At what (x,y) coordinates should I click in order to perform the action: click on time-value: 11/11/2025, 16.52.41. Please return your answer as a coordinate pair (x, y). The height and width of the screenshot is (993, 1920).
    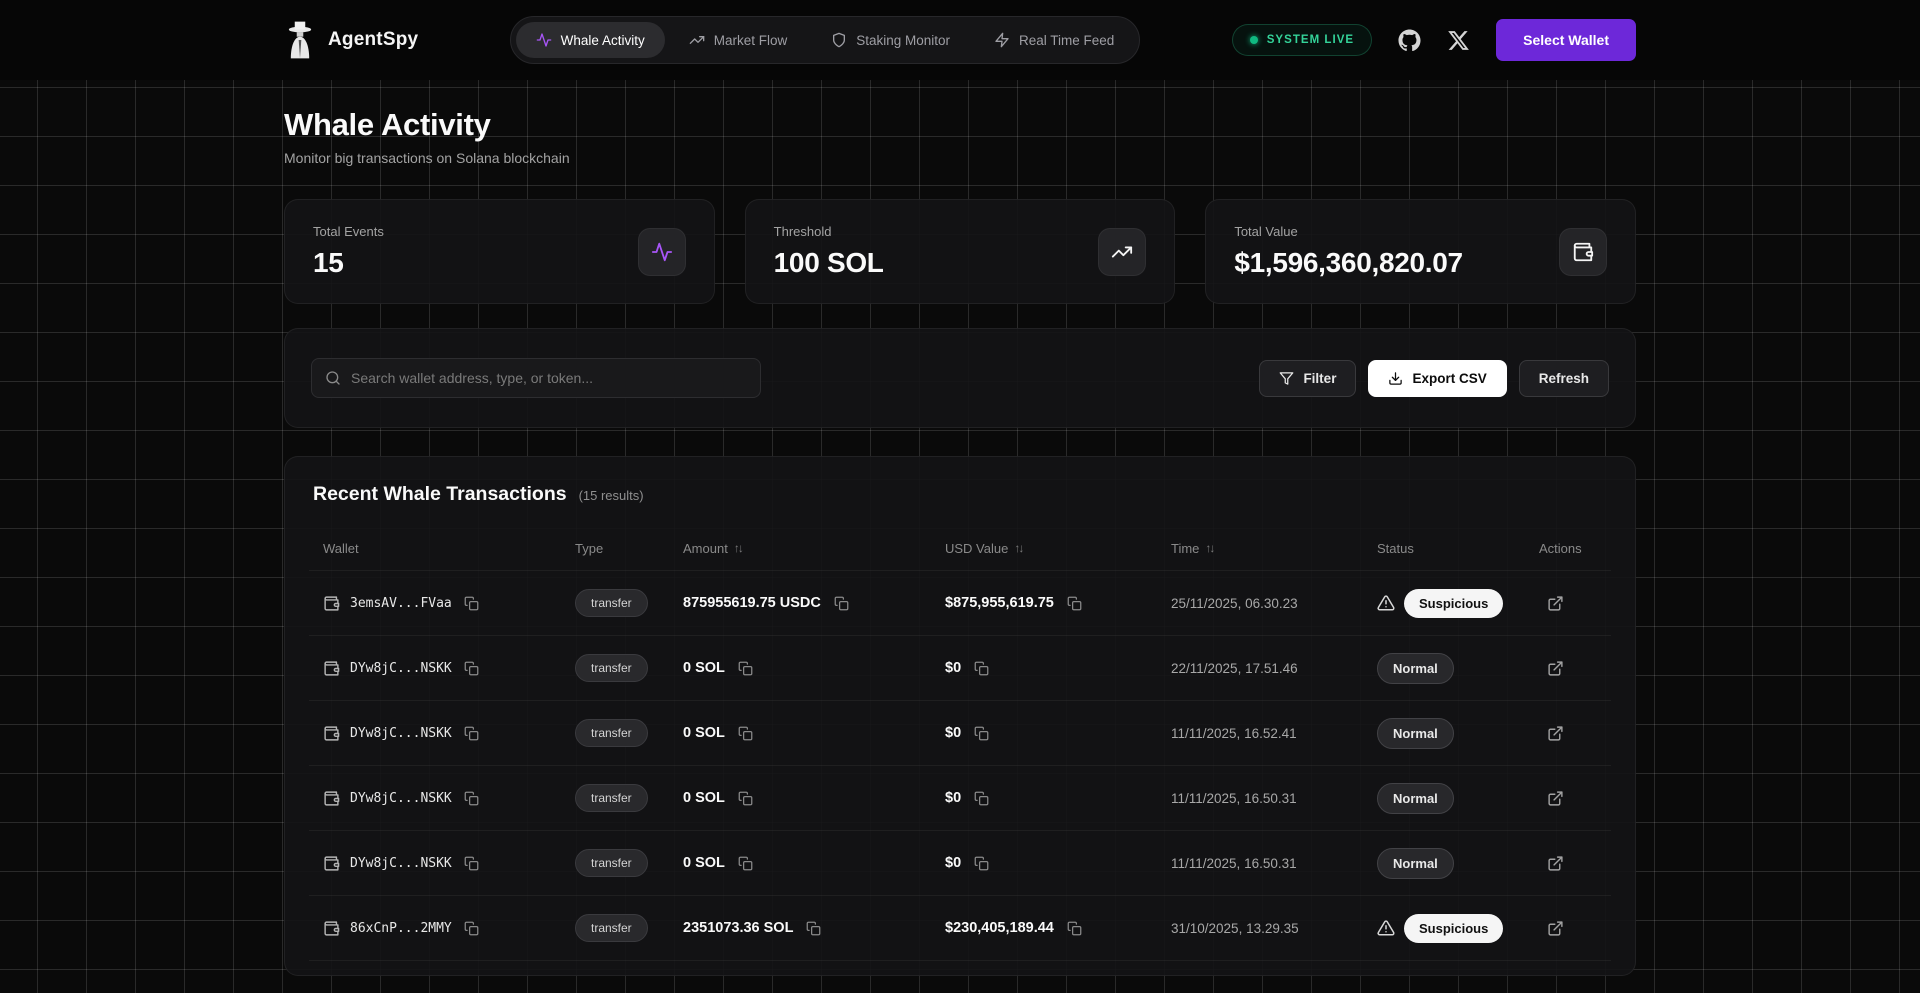
    Looking at the image, I should click on (1234, 733).